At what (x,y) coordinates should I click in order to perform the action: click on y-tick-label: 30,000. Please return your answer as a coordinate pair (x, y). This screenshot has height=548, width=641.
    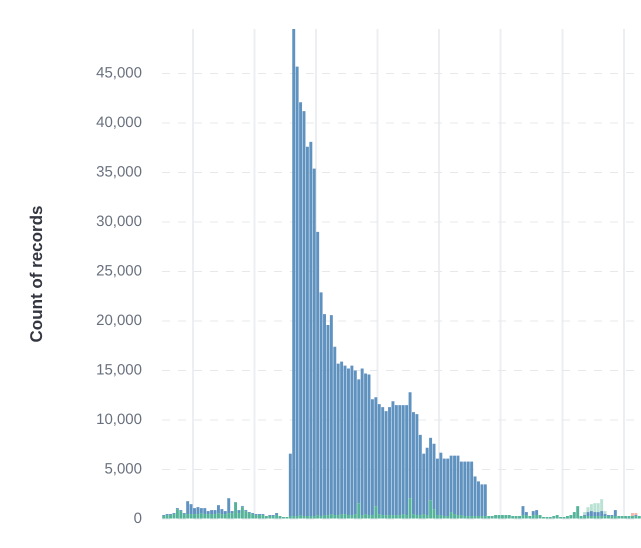
    Looking at the image, I should click on (119, 221).